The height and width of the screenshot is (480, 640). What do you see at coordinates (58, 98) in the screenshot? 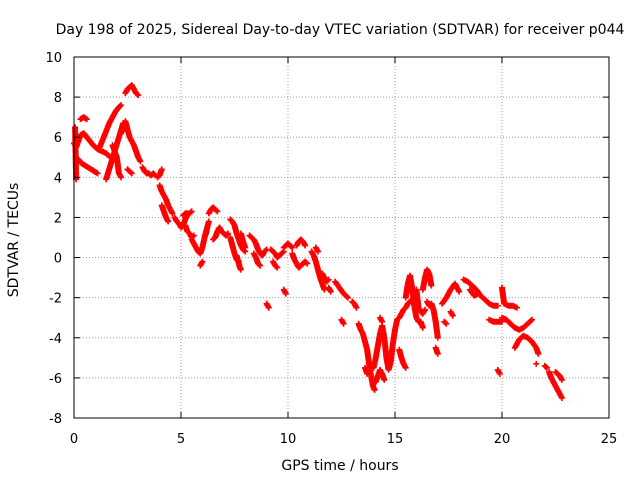
I see `y-tick-label: 8` at bounding box center [58, 98].